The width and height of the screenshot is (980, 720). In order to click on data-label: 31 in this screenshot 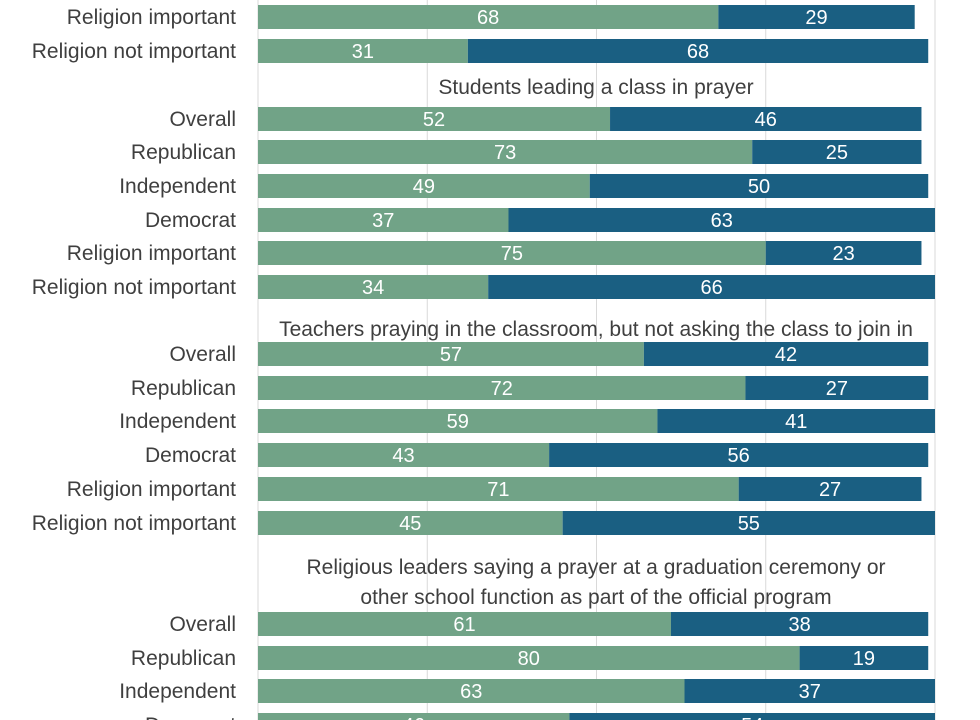, I will do `click(363, 52)`.